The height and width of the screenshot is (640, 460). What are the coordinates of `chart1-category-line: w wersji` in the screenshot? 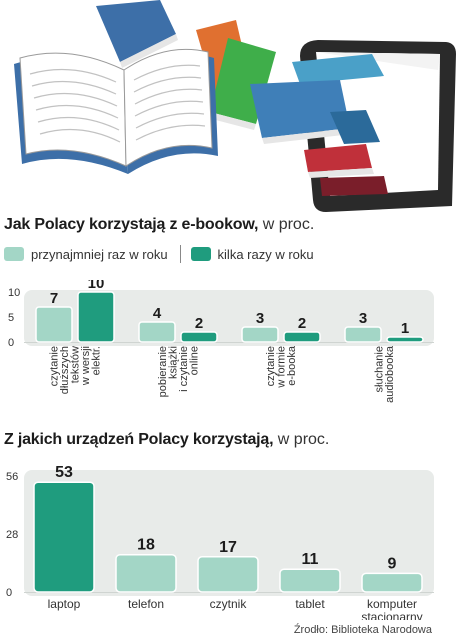 It's located at (86, 366).